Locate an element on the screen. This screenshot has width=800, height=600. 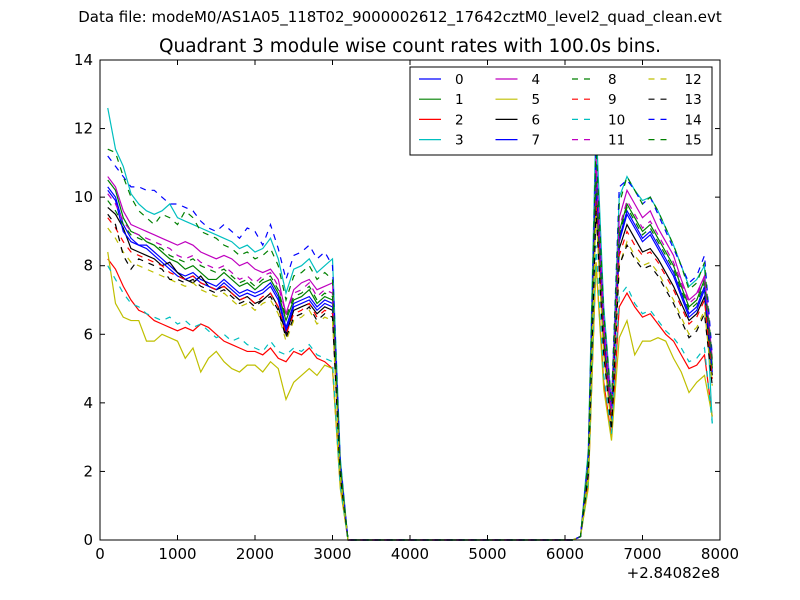
legend-label-0: 0 is located at coordinates (459, 80).